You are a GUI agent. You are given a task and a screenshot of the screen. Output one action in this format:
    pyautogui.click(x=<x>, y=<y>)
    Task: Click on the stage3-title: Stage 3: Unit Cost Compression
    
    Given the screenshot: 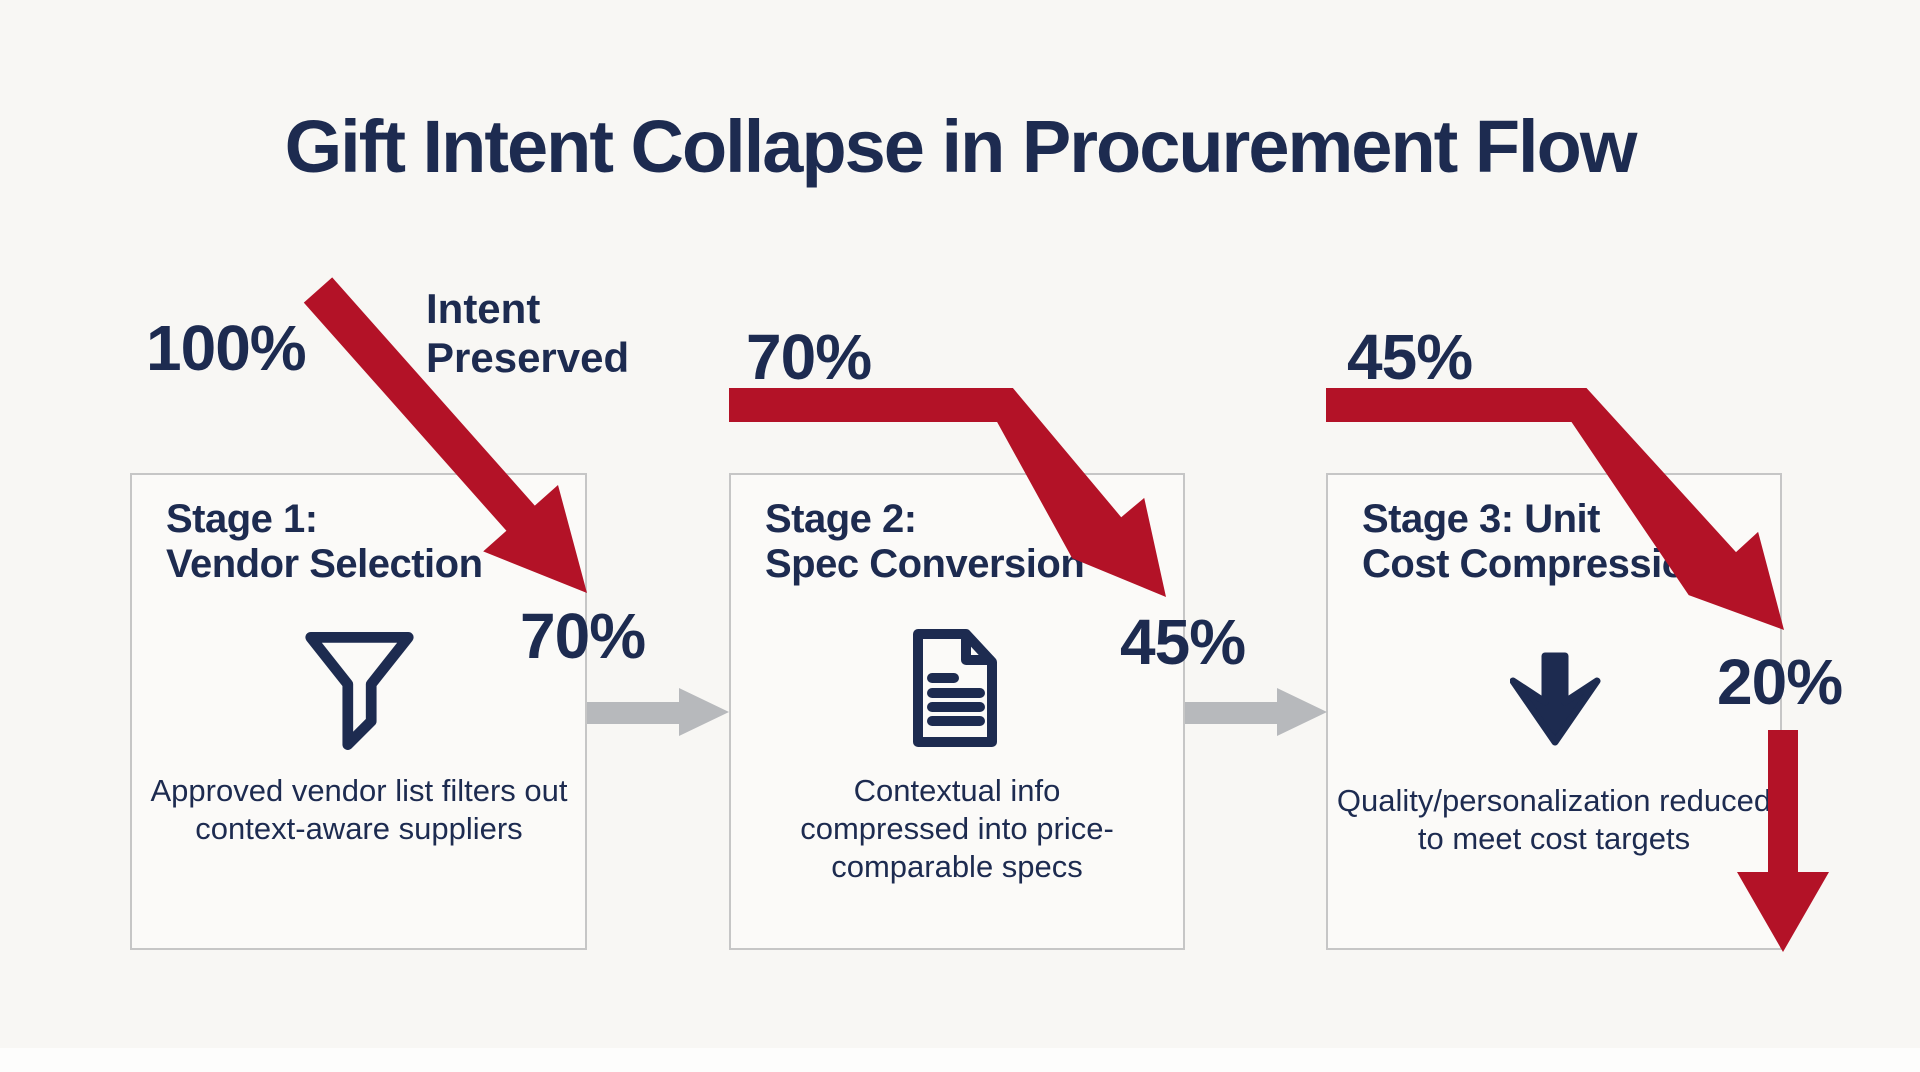 What is the action you would take?
    pyautogui.click(x=1536, y=542)
    